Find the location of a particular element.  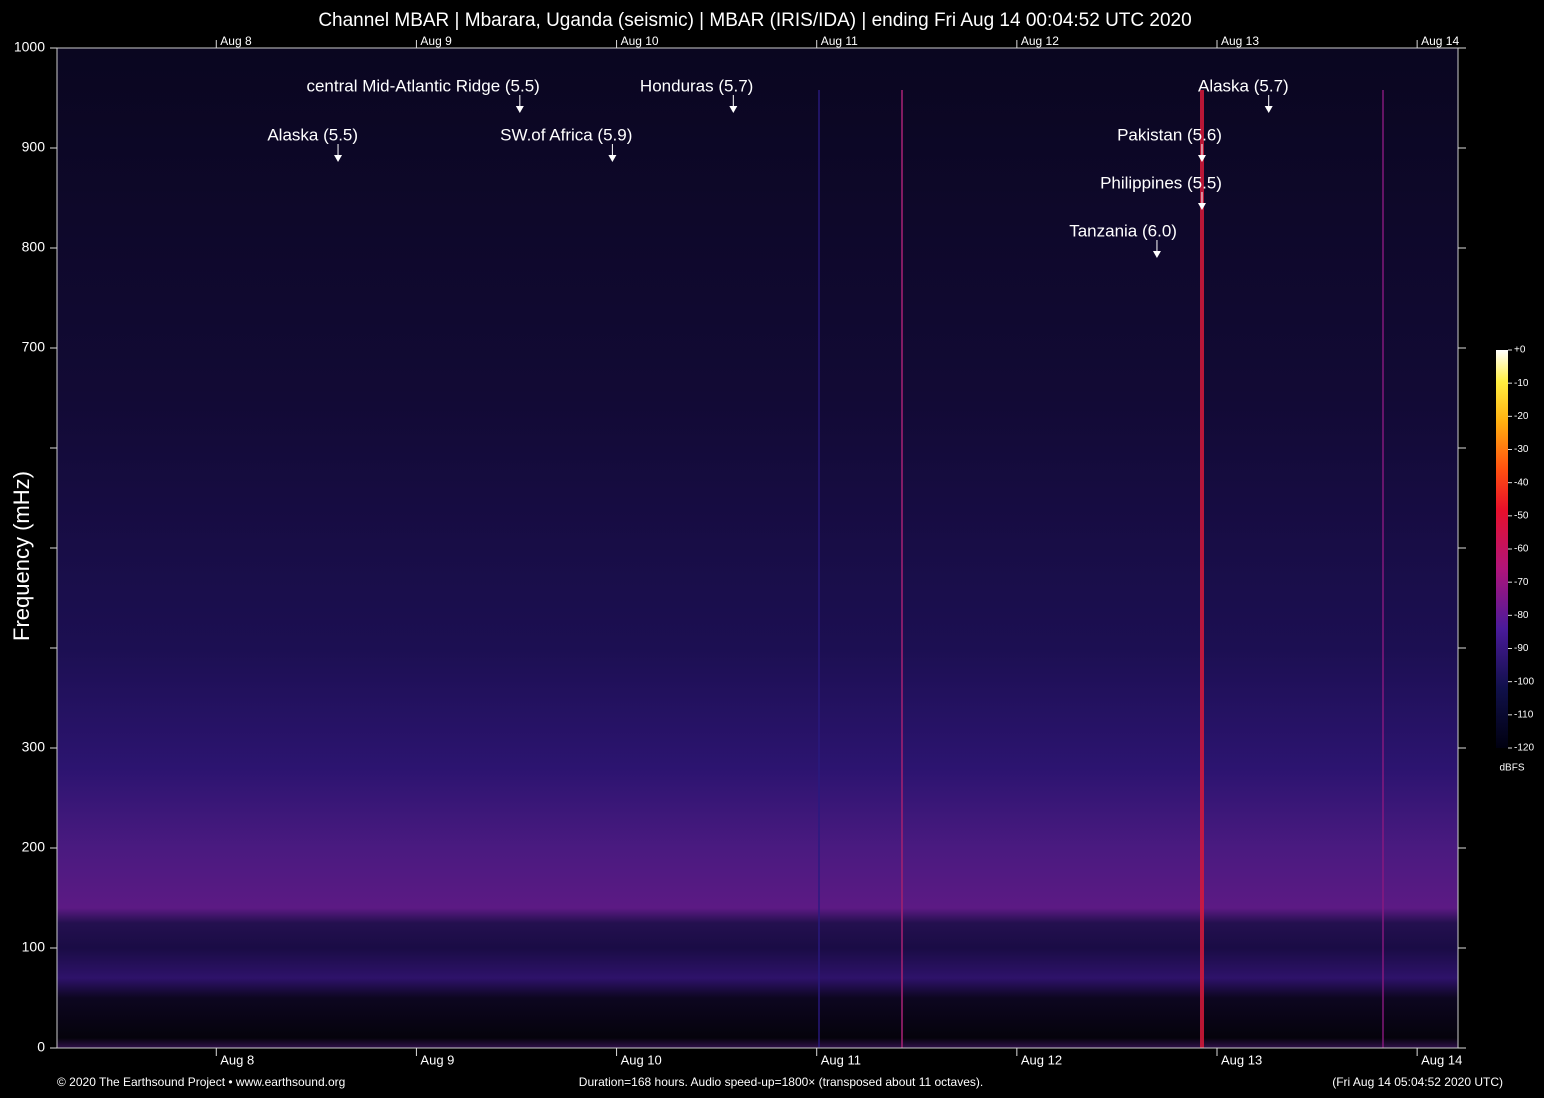

colorbar-tick-label: +0 is located at coordinates (1520, 350).